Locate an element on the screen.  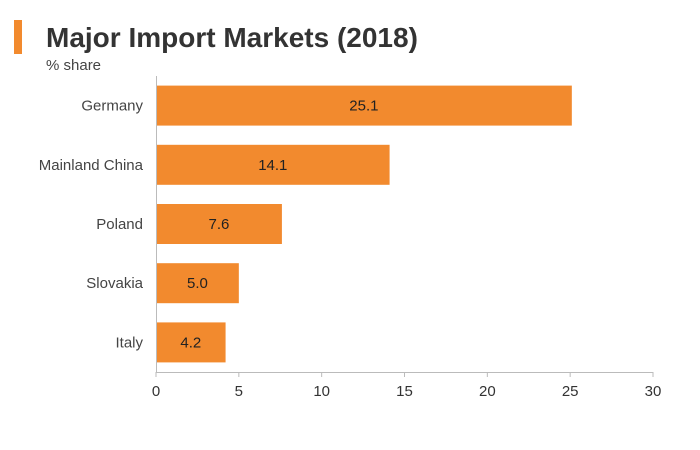
x-tick-label: 10 is located at coordinates (321, 391).